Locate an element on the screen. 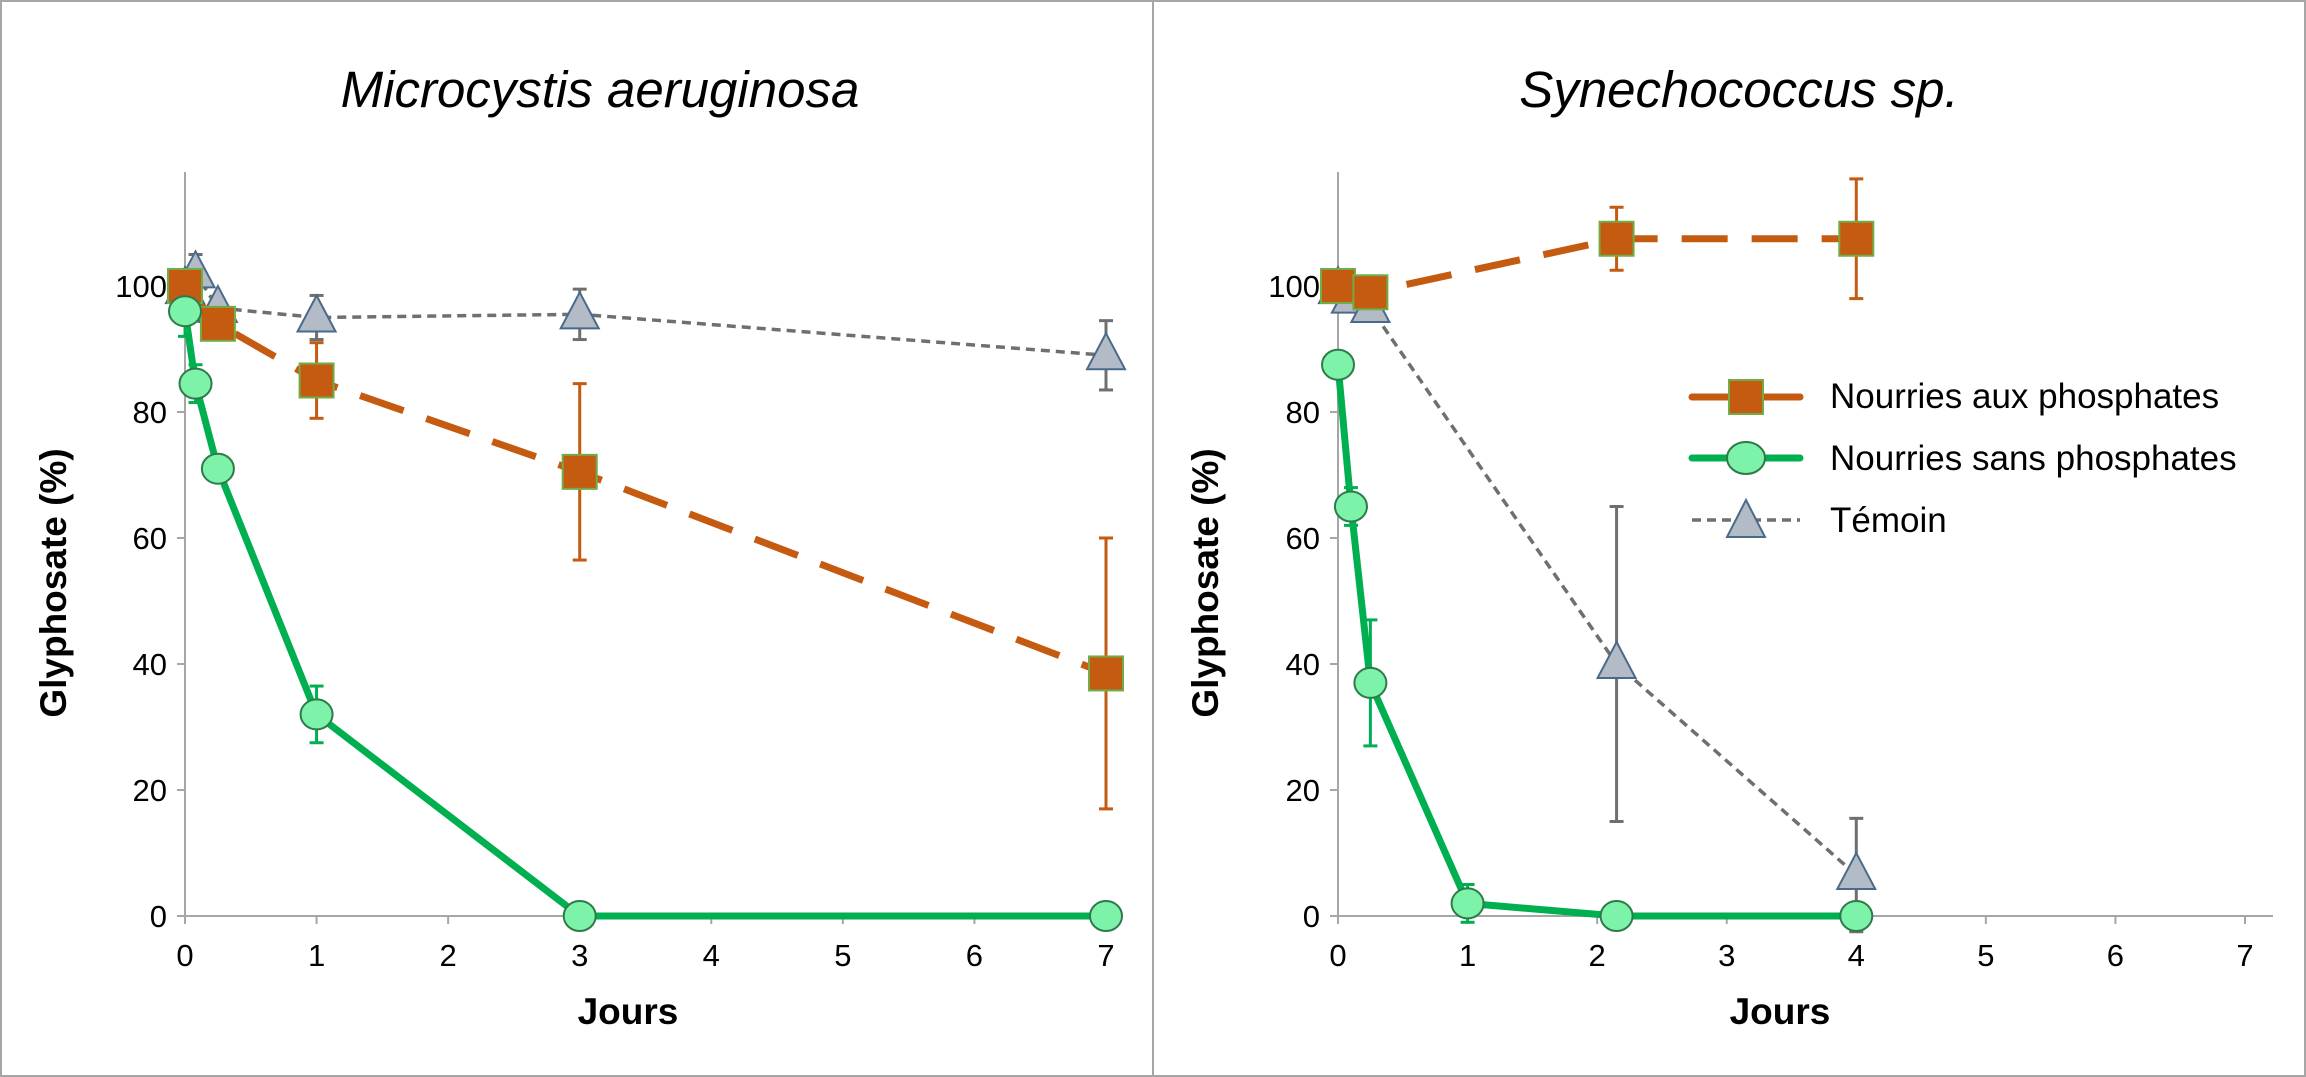  series-line-no-phosphate-right is located at coordinates (1597, 640).